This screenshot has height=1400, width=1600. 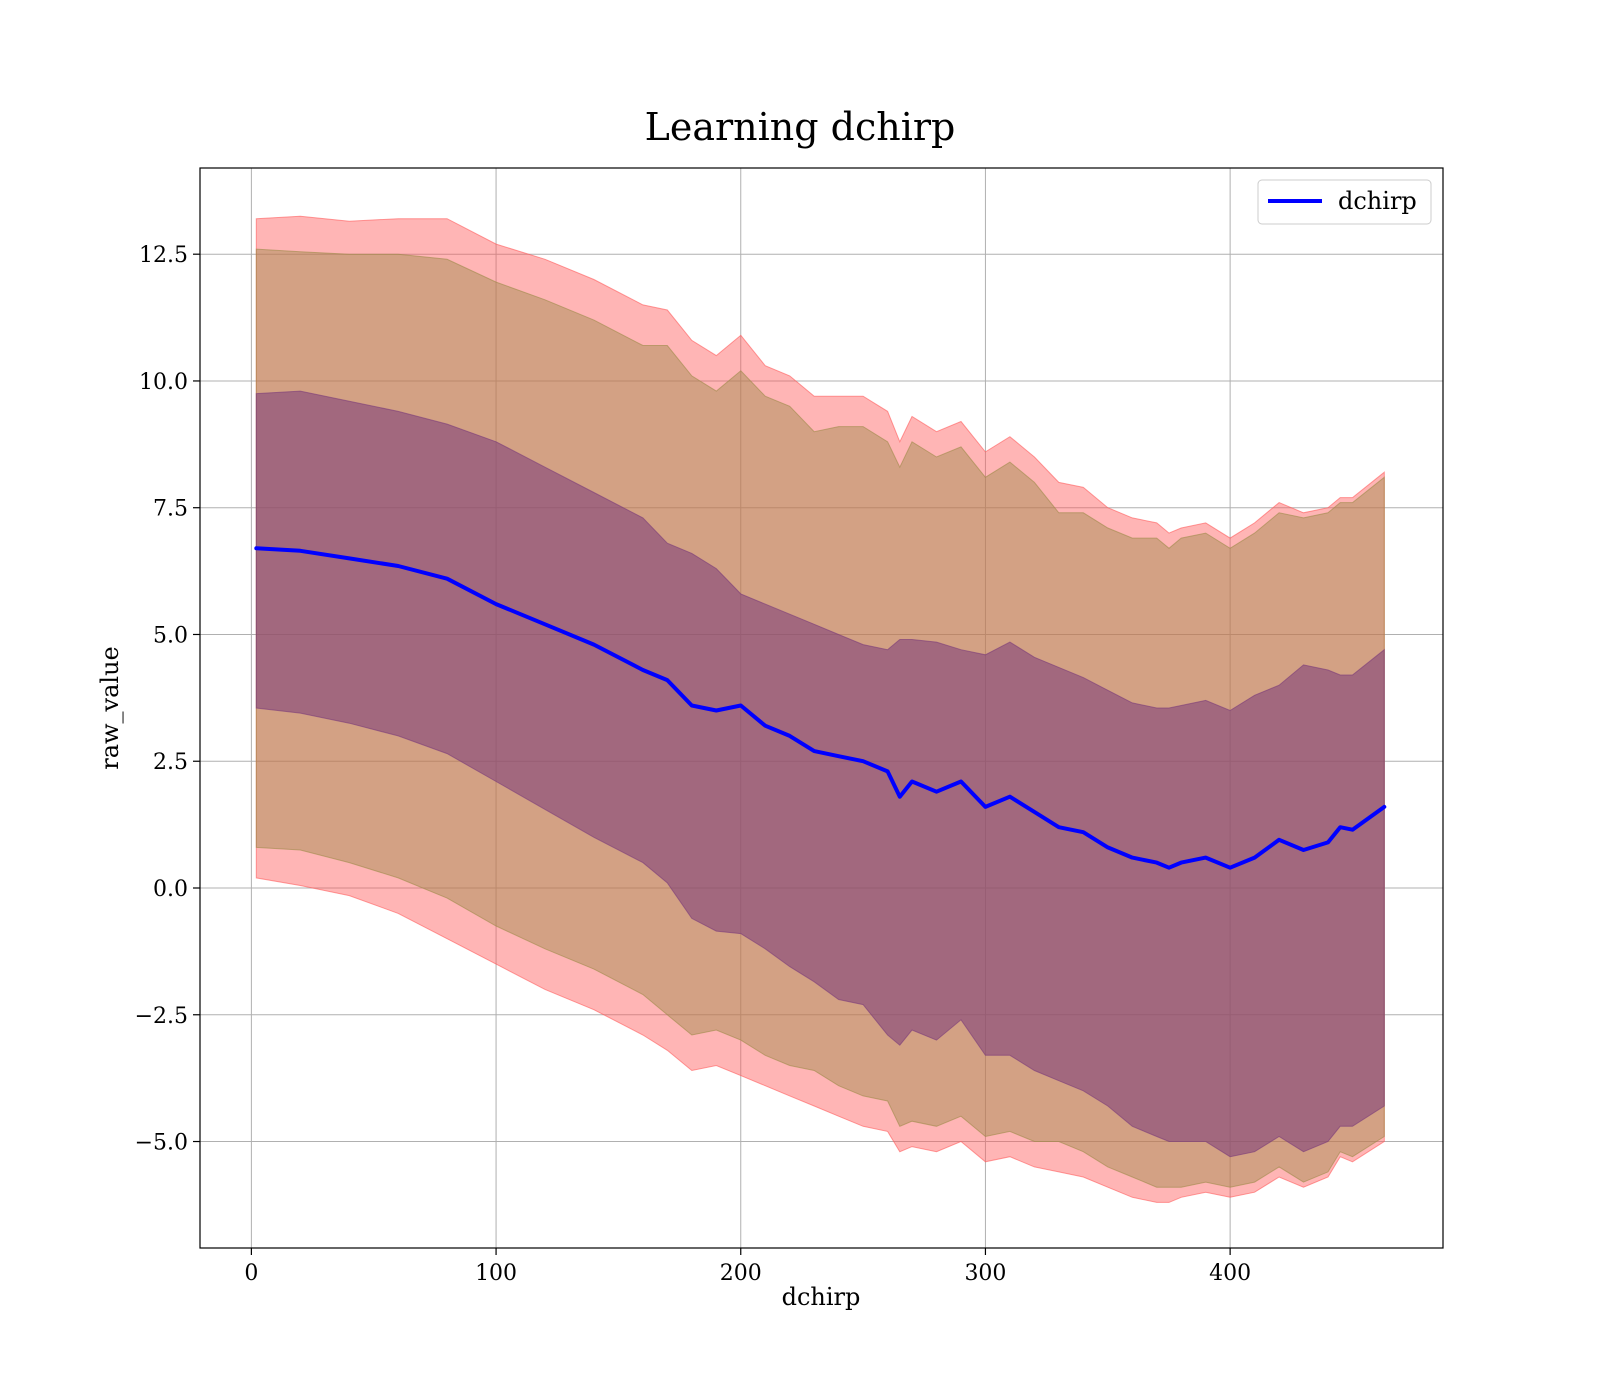 I want to click on x-axis-ticks: 0 100 200 300 400, so click(x=747, y=1267).